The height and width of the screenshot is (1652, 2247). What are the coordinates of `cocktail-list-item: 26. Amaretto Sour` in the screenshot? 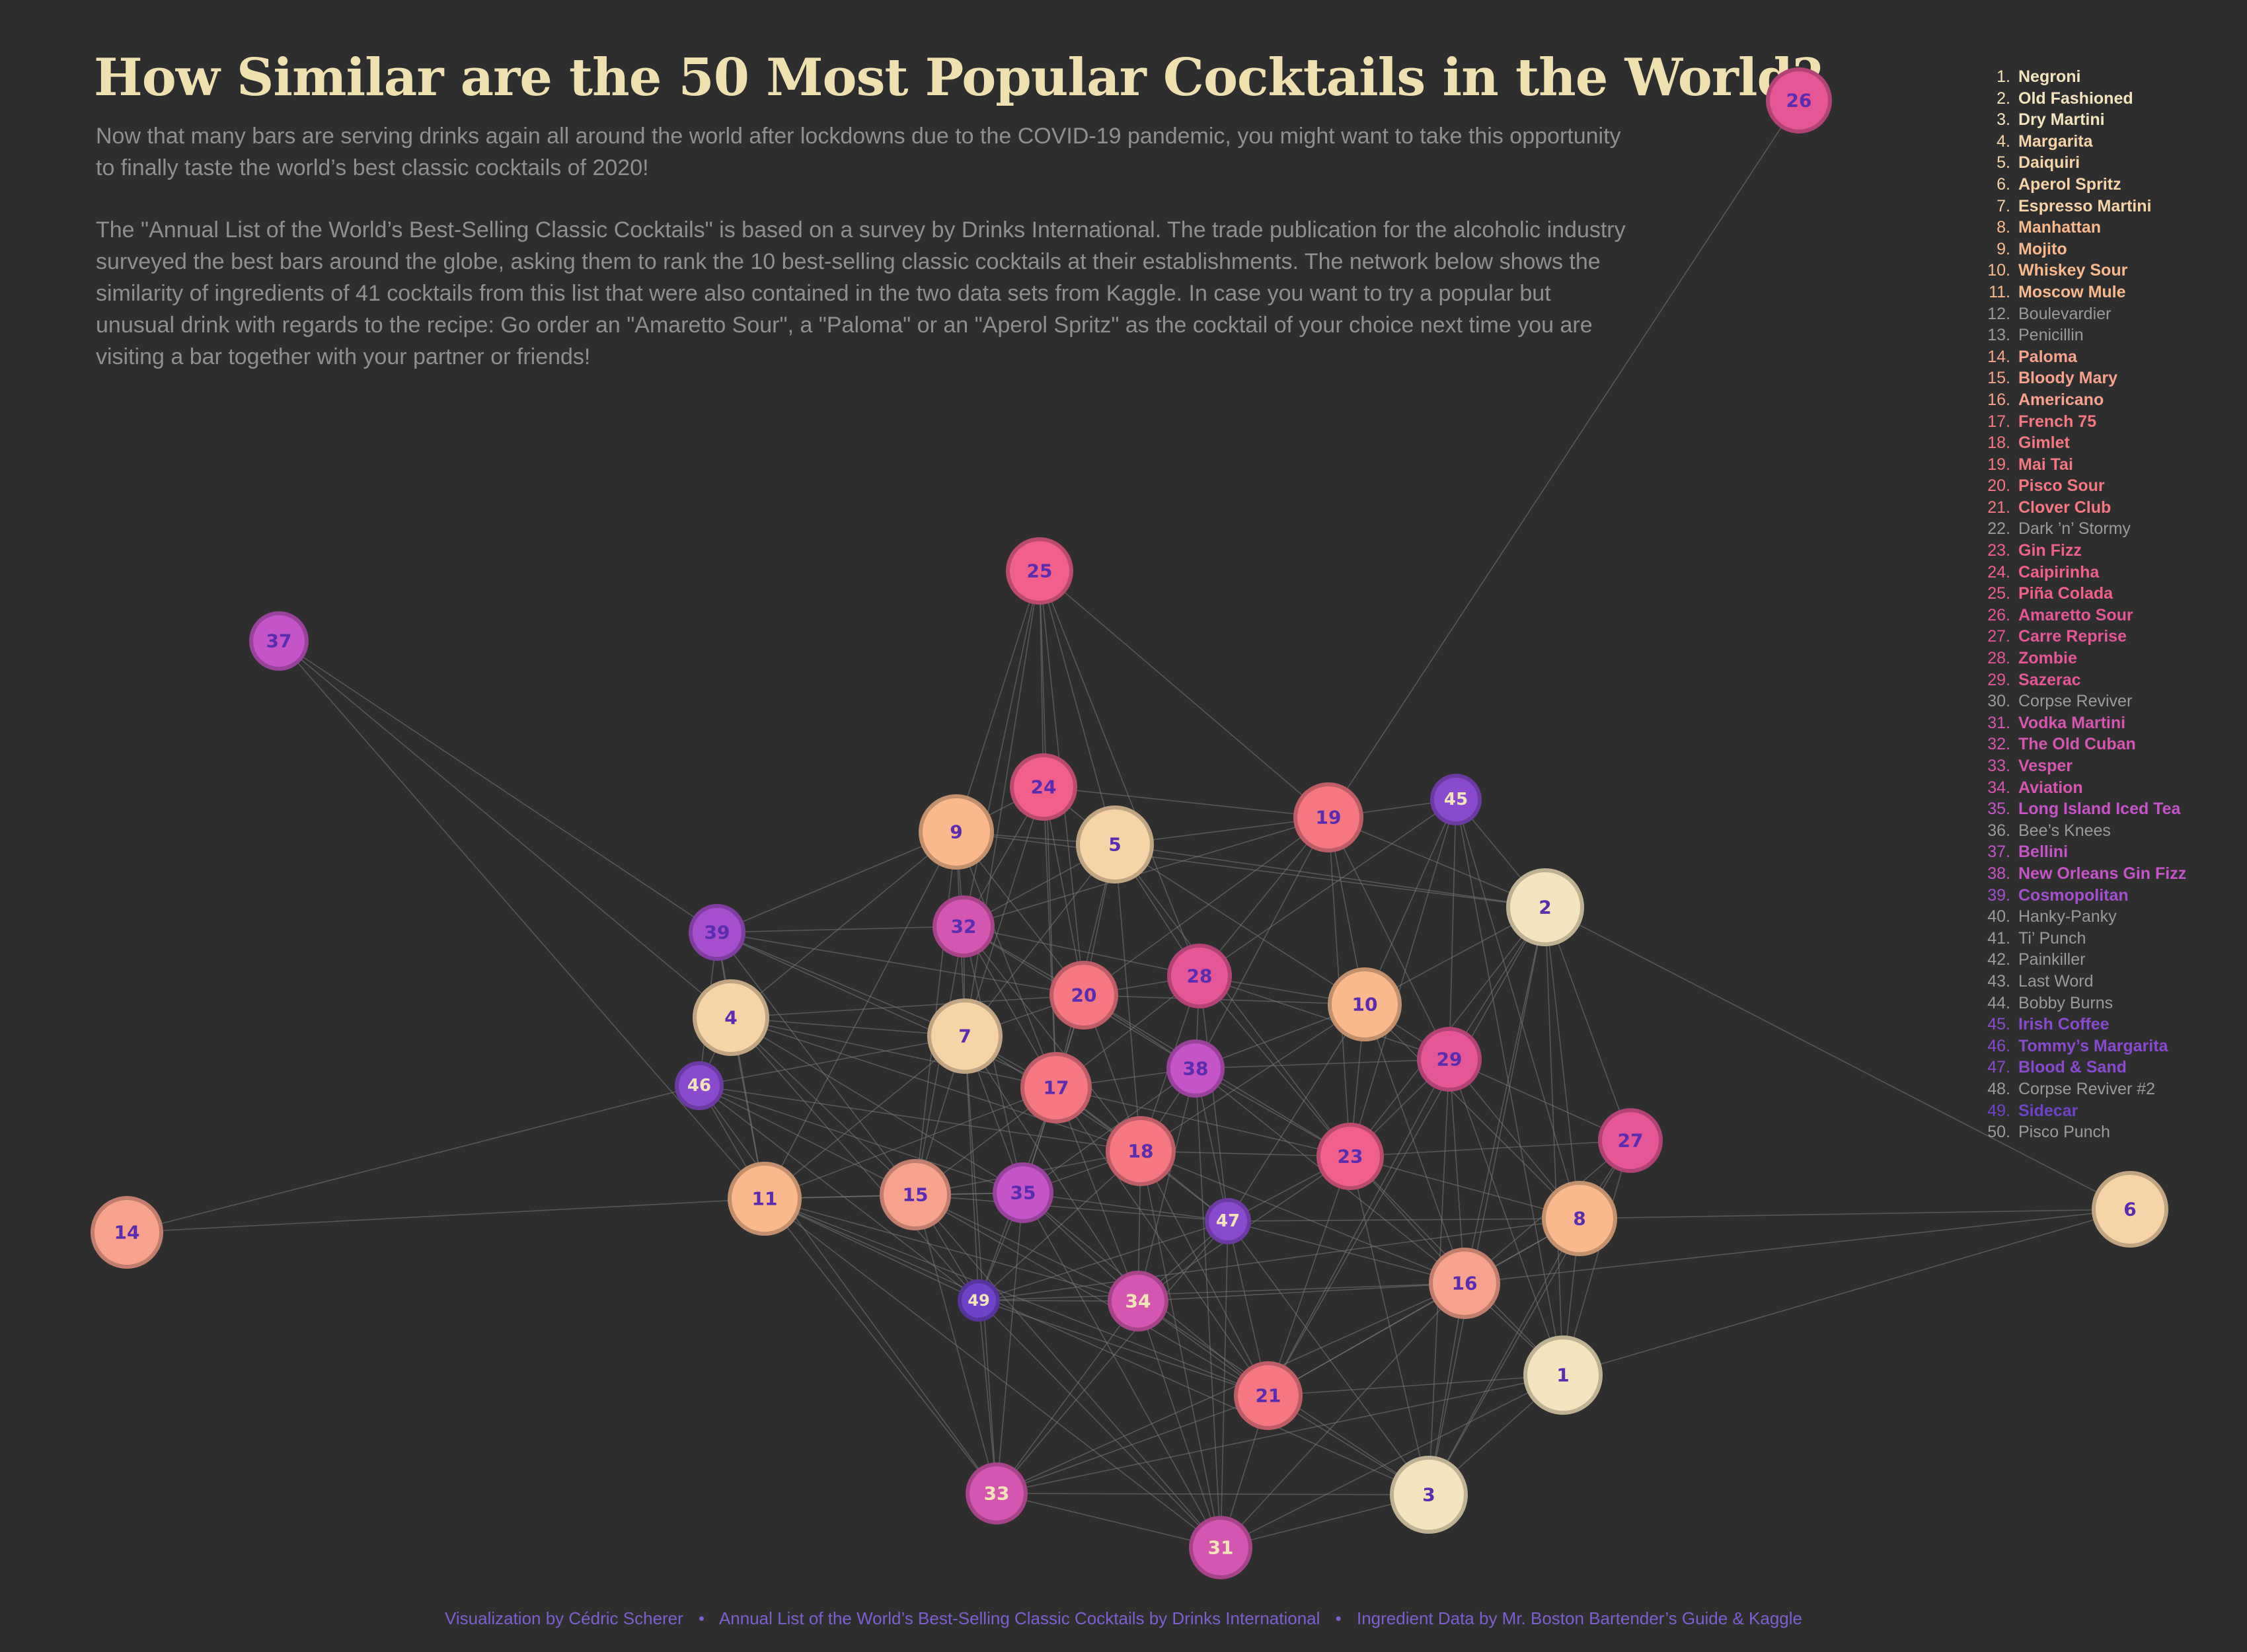 It's located at (2108, 616).